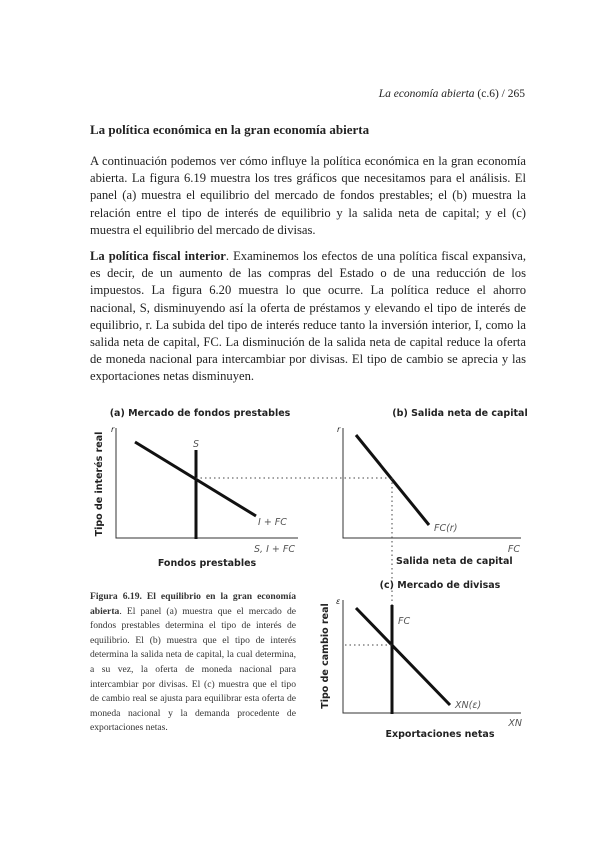 The image size is (615, 848). Describe the element at coordinates (200, 413) in the screenshot. I see `panel-a-title: (a) Mercado de fondos prestables` at that location.